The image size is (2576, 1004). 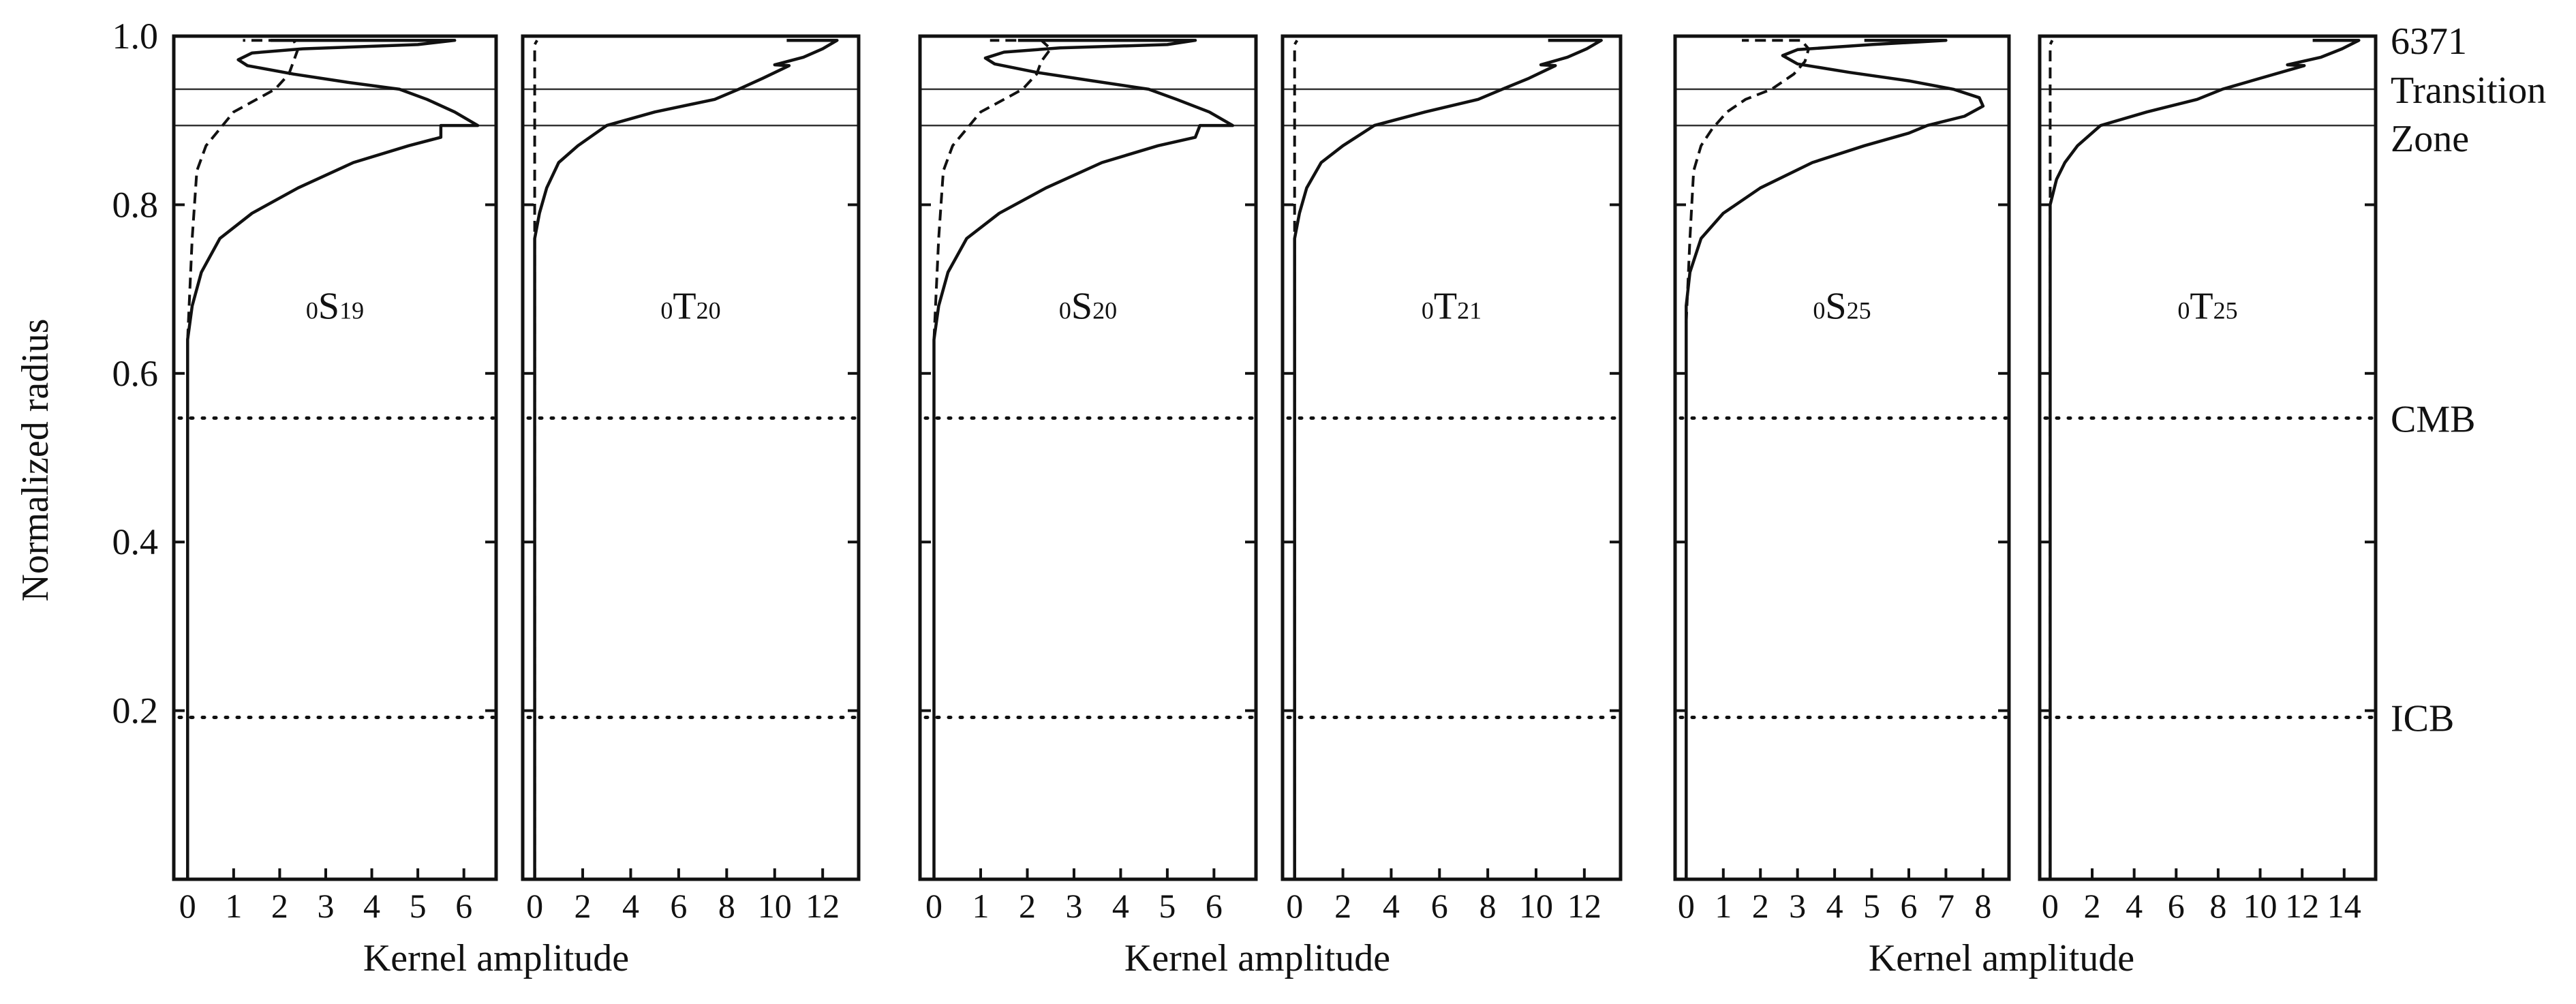 I want to click on x-tick-label: 7, so click(x=1946, y=906).